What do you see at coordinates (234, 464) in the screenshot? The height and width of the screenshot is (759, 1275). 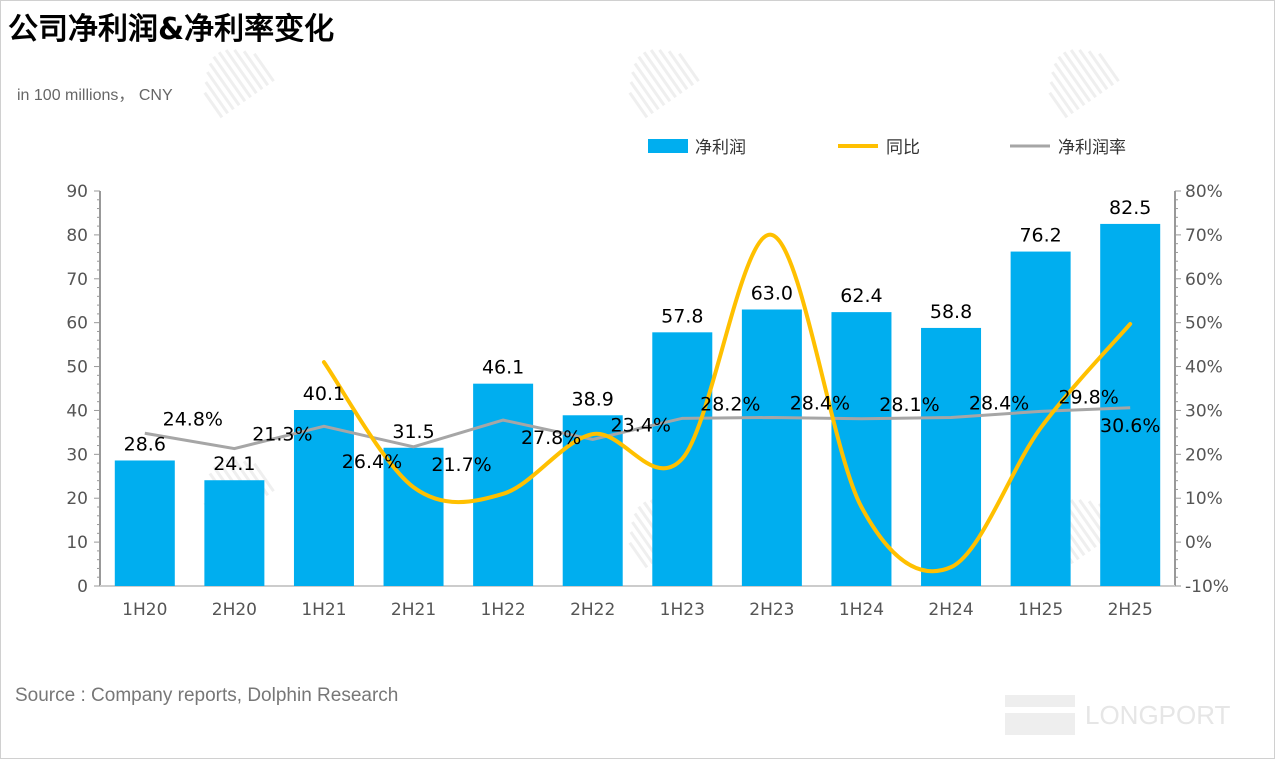 I see `bar-data-label: 24.1` at bounding box center [234, 464].